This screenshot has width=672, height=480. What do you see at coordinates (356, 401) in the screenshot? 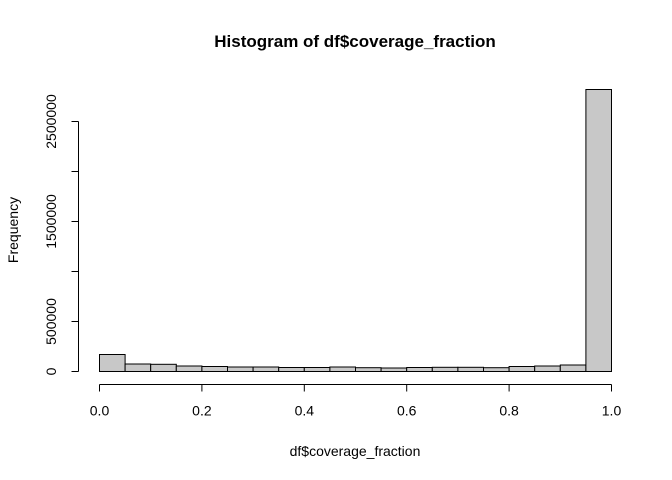
I see `x-axis: 0.0 0.2 0.4 0.6 0.8 1.0` at bounding box center [356, 401].